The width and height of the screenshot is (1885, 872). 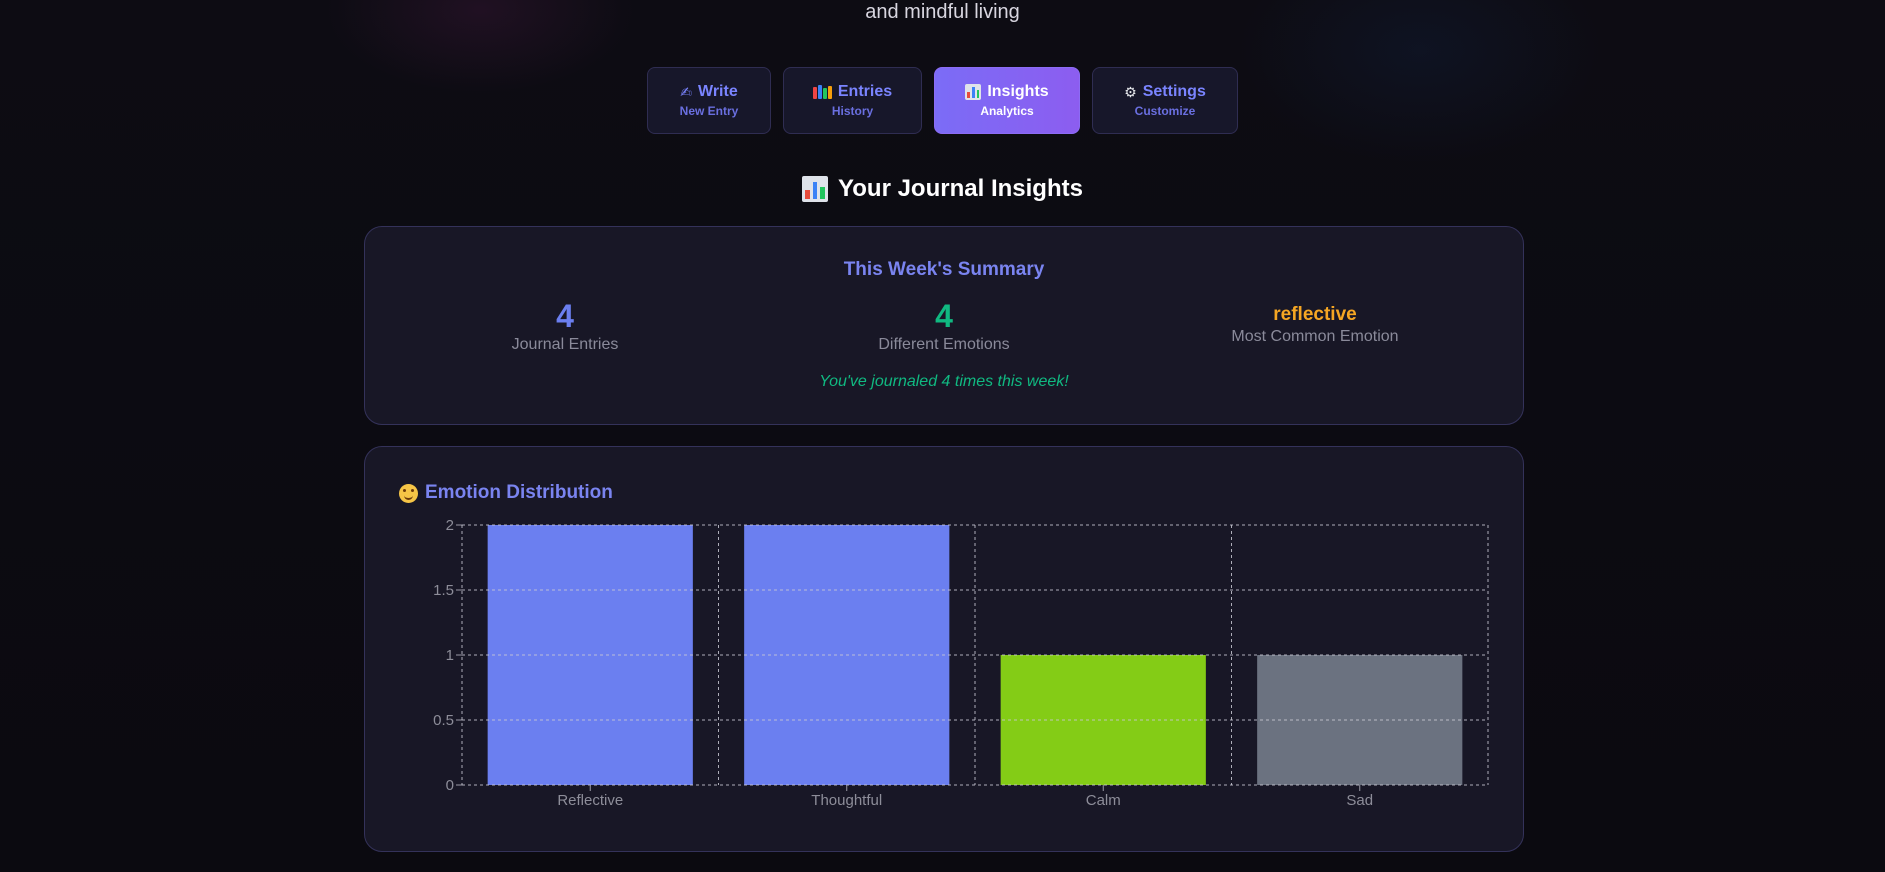 What do you see at coordinates (944, 381) in the screenshot?
I see `summary-note: You've journaled 4 times this week!` at bounding box center [944, 381].